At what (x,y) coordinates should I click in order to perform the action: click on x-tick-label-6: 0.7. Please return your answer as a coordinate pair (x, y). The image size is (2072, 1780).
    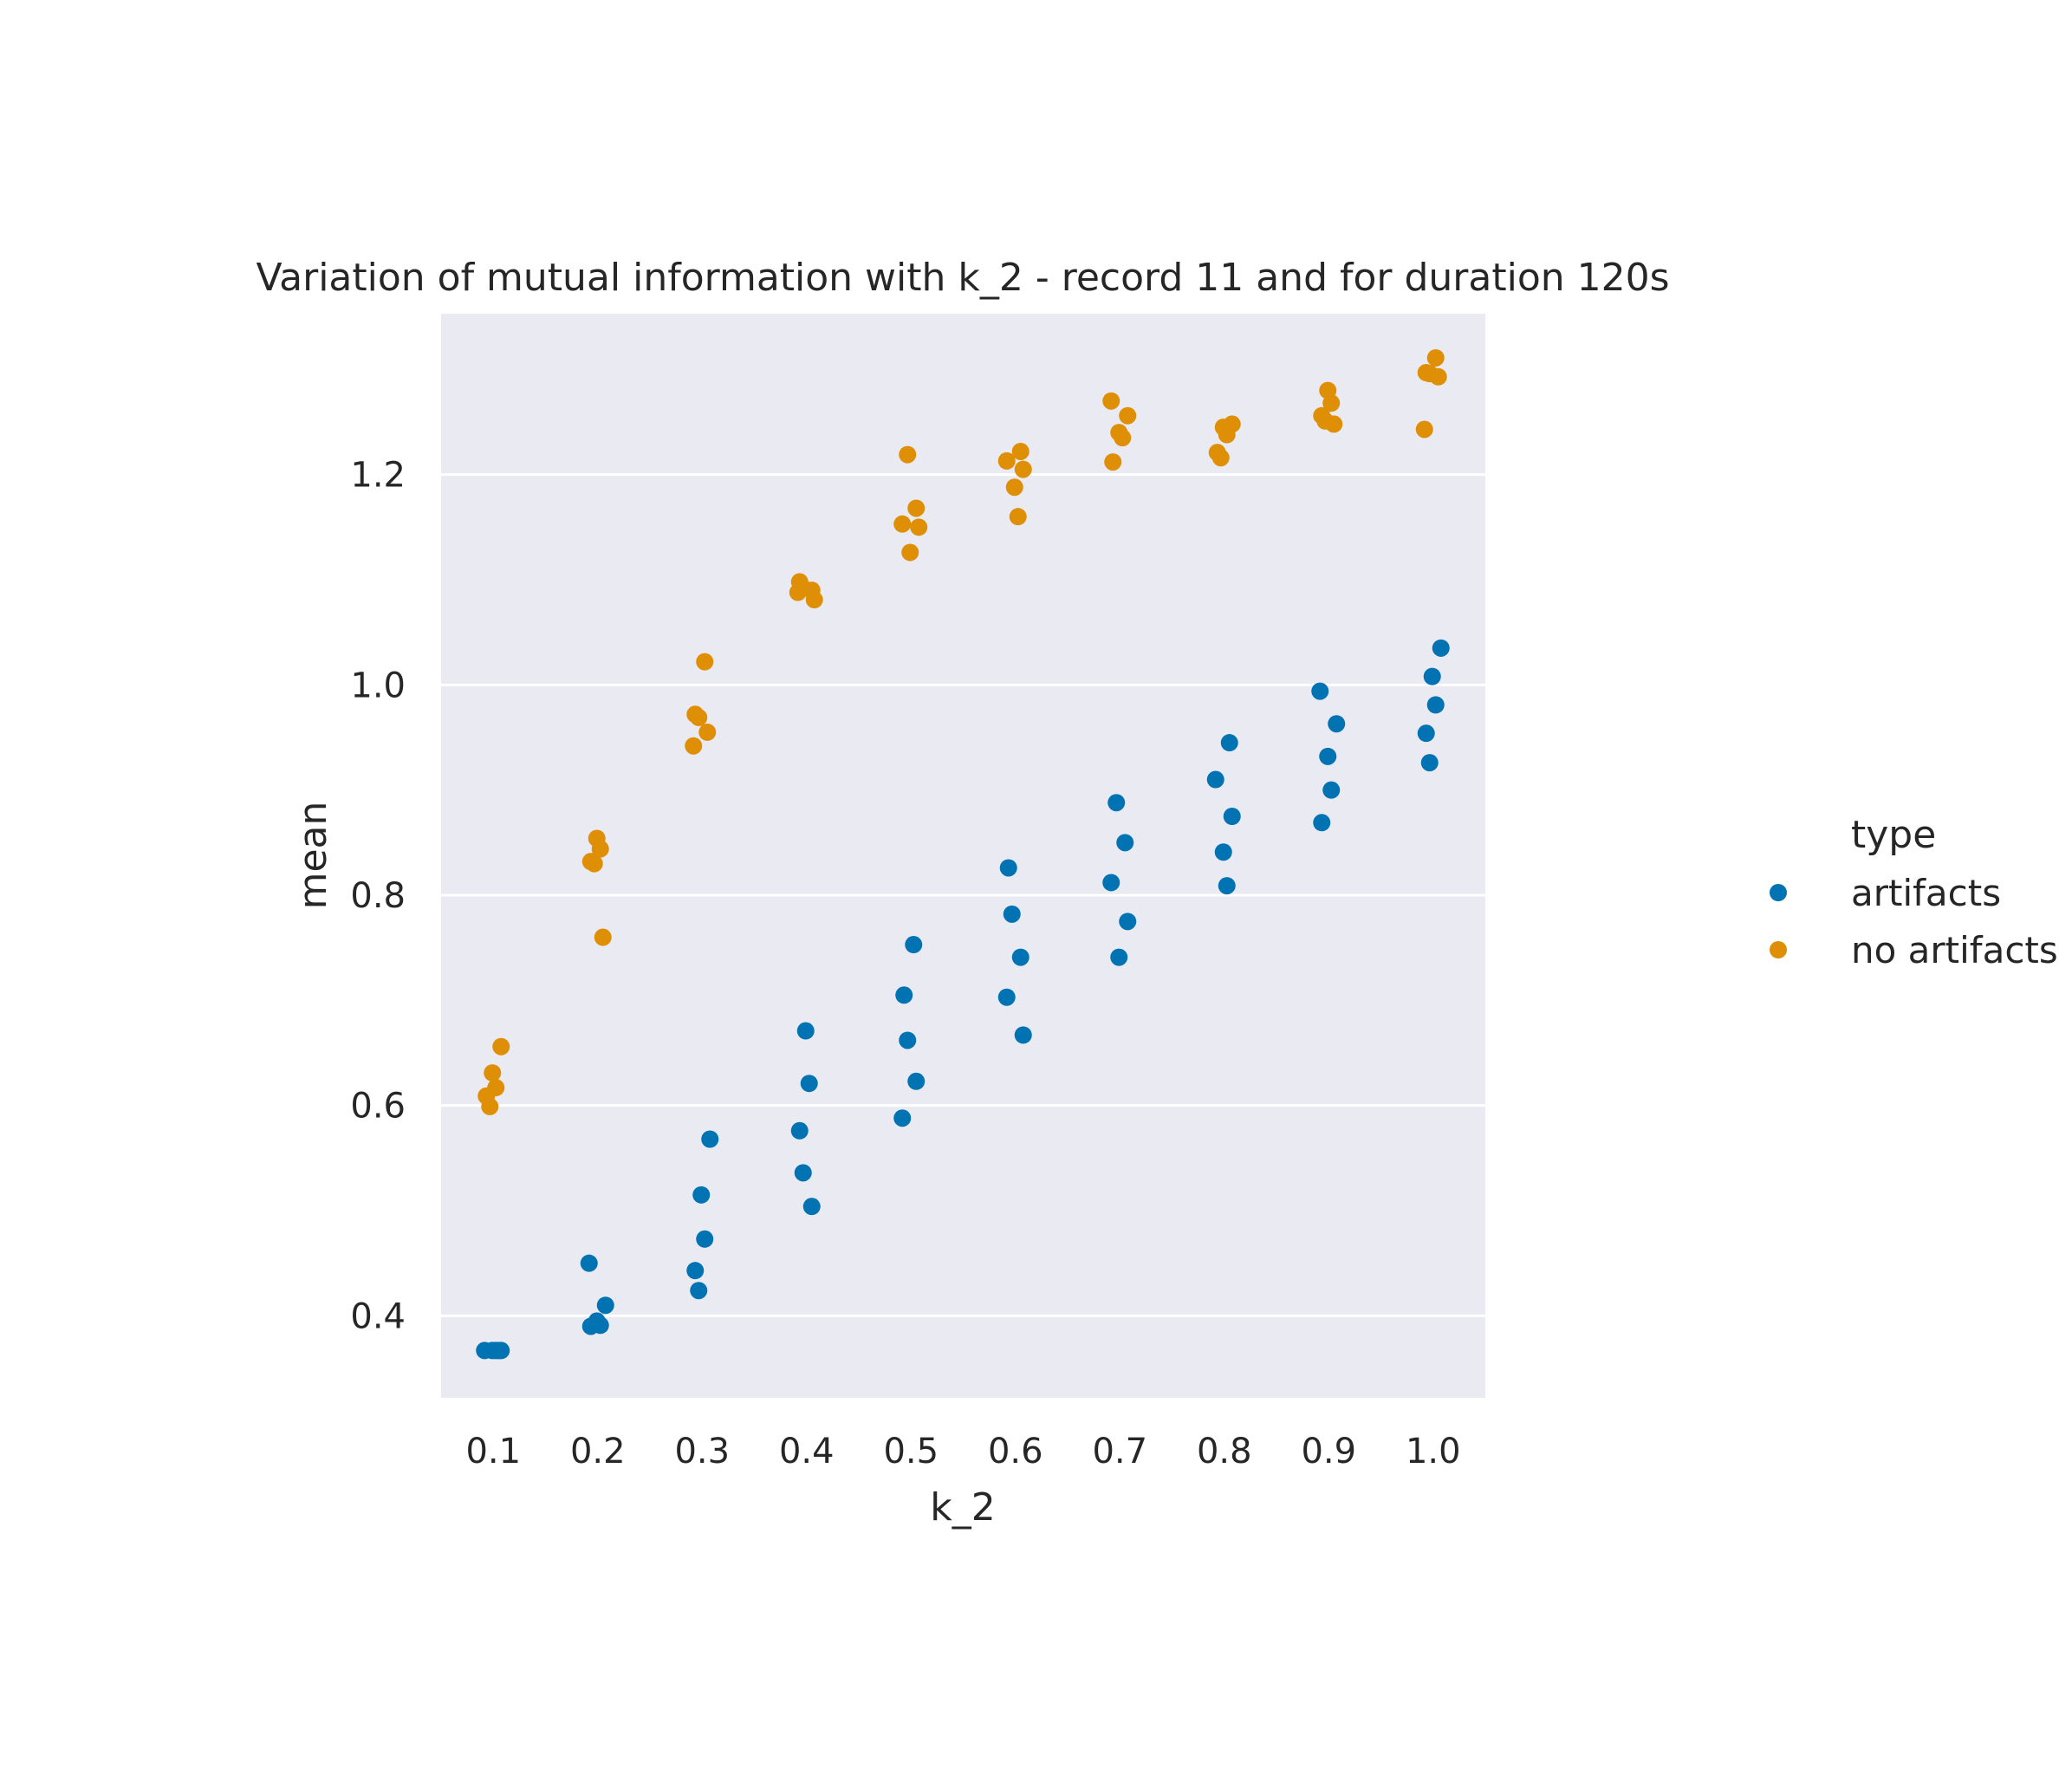
    Looking at the image, I should click on (1120, 1451).